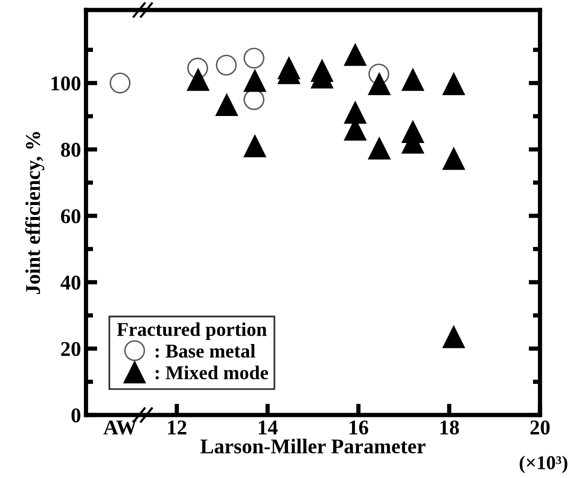  What do you see at coordinates (359, 427) in the screenshot?
I see `x-tick-label: 16` at bounding box center [359, 427].